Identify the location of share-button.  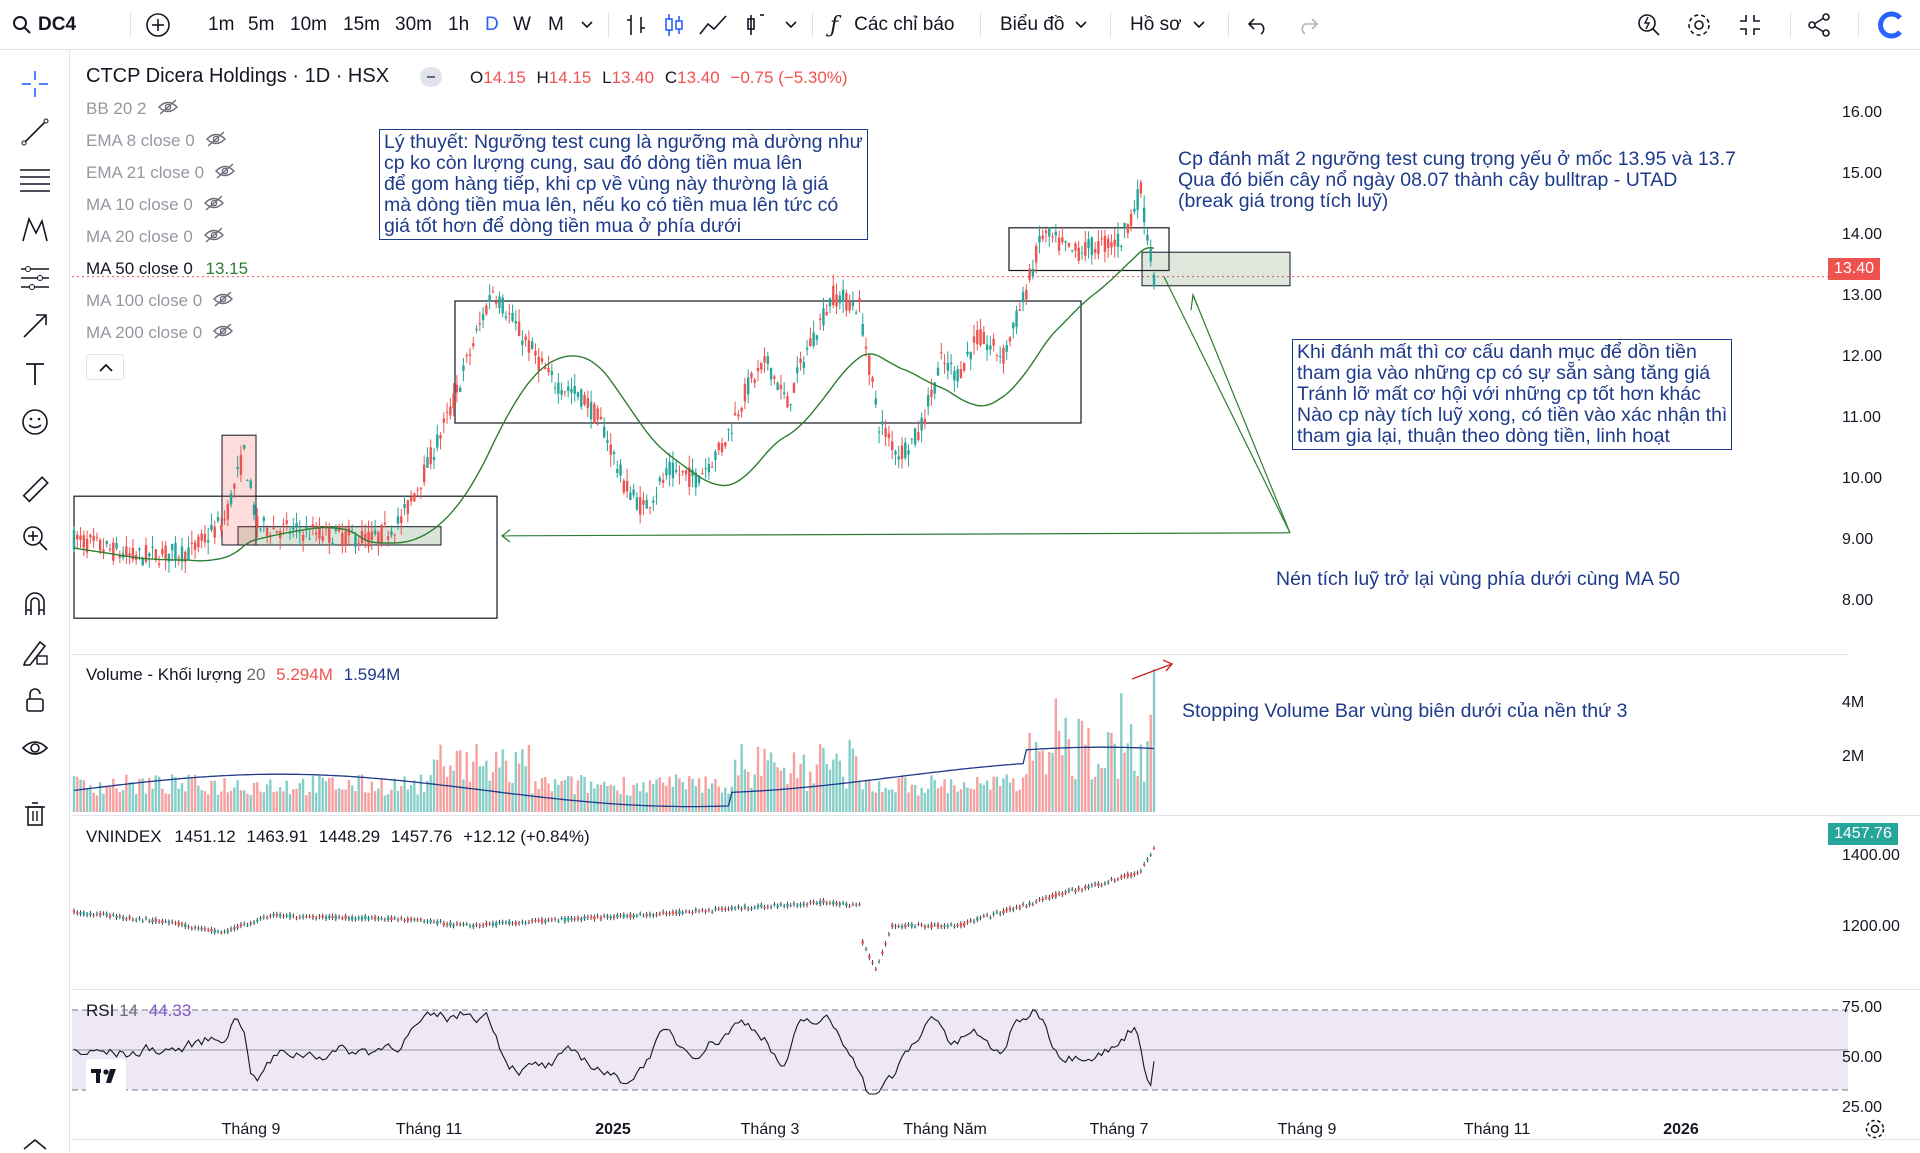
(1819, 25).